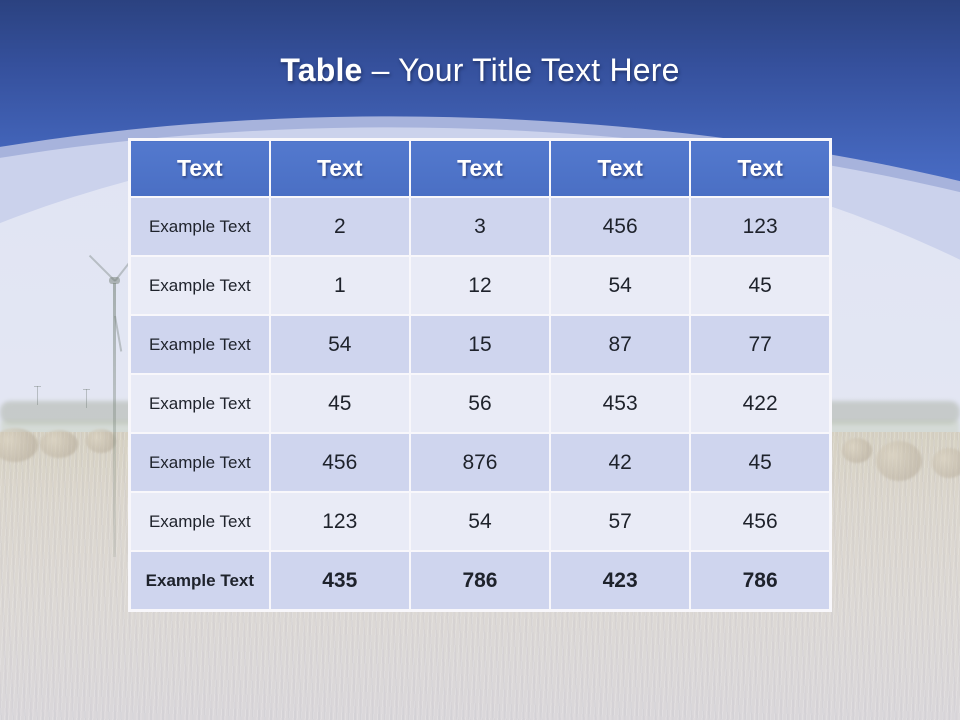  Describe the element at coordinates (339, 226) in the screenshot. I see `cell-value: 2` at that location.